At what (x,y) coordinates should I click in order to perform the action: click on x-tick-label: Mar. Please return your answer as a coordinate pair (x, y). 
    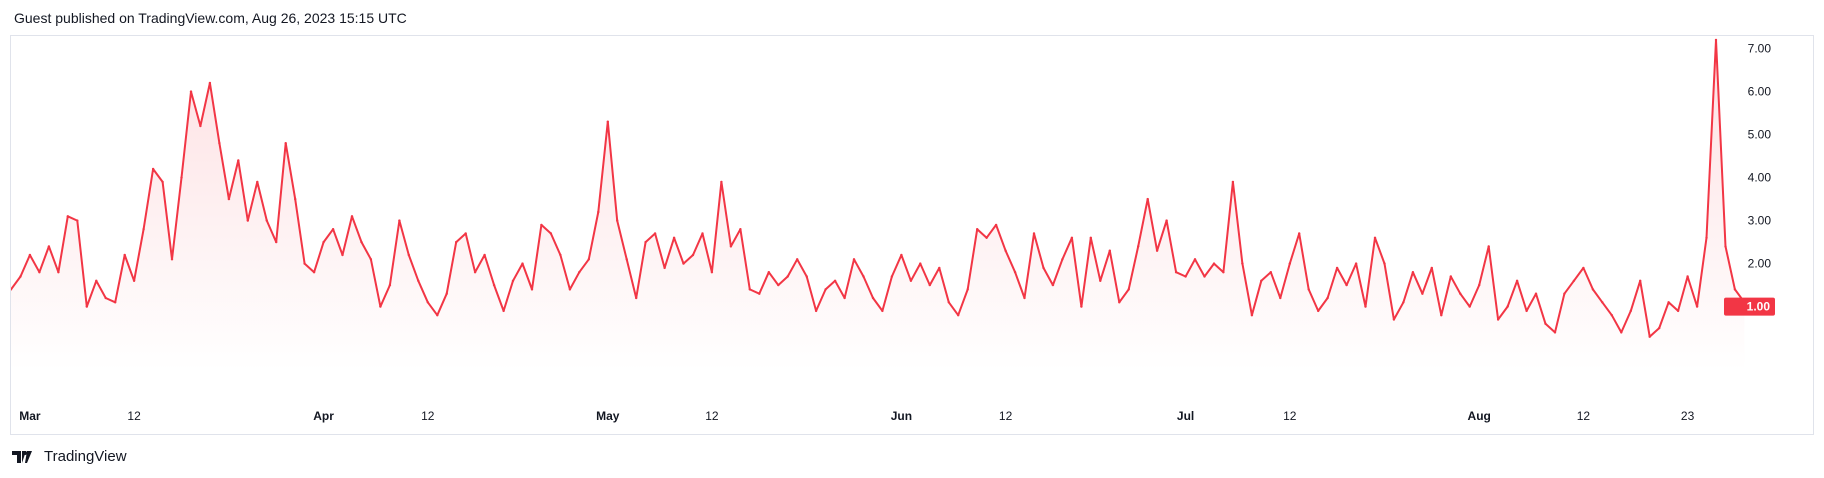
    Looking at the image, I should click on (30, 416).